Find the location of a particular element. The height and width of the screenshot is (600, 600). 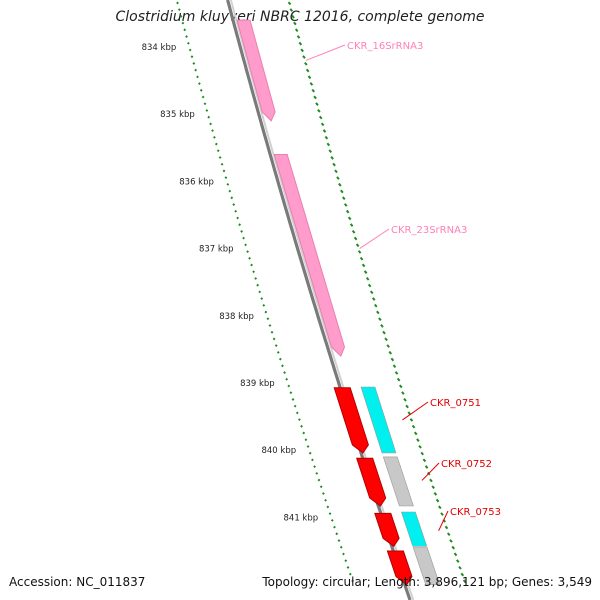

feature-label: CKR_23SrRNA3 is located at coordinates (429, 230).